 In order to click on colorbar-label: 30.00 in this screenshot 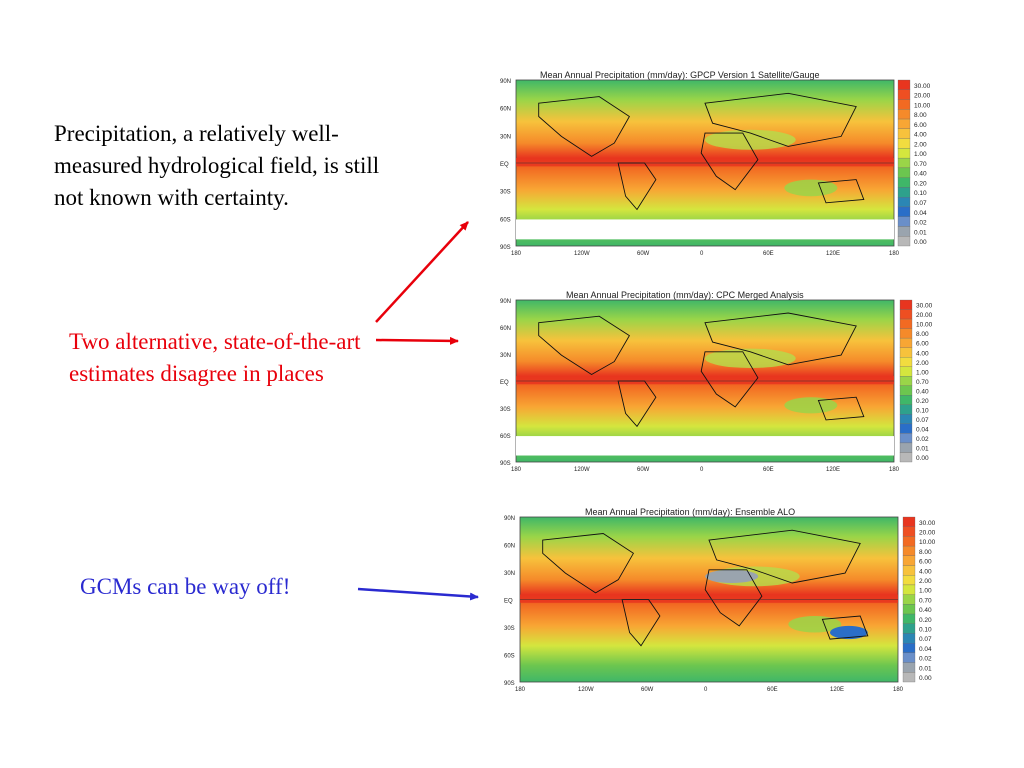, I will do `click(924, 306)`.